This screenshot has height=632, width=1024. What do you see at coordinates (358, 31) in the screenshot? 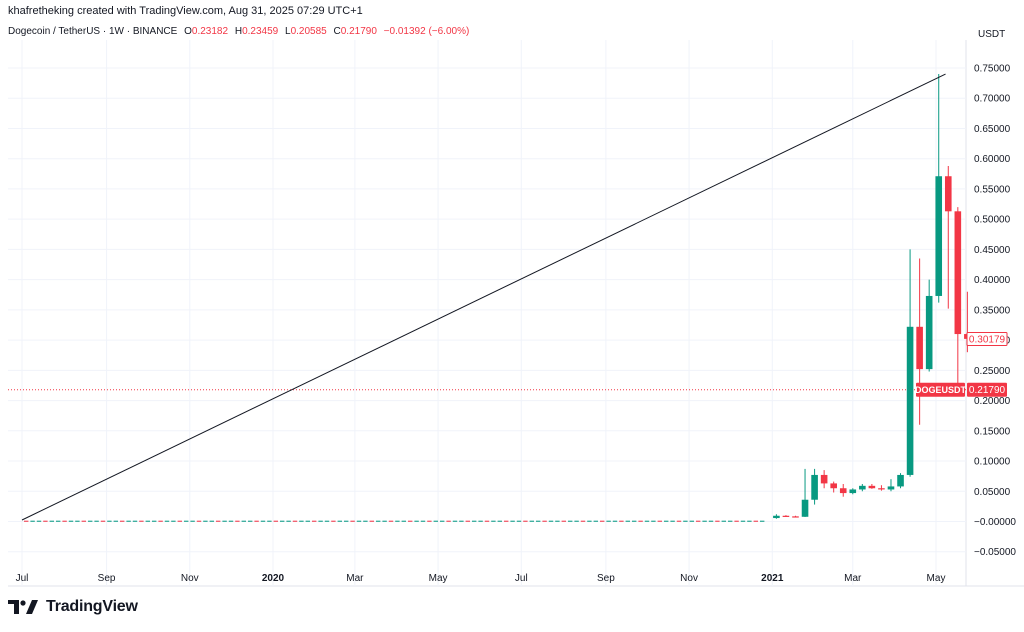
I see `close-value: 0.21790` at bounding box center [358, 31].